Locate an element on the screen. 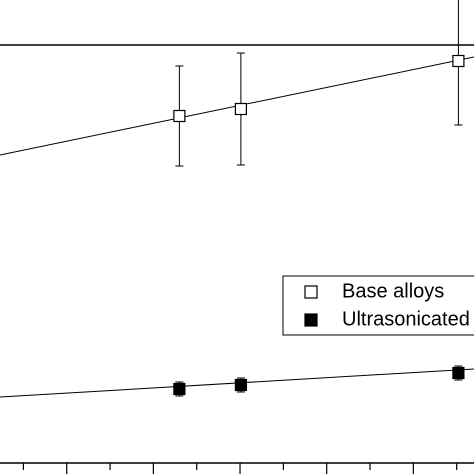  legend-label: Base alloys is located at coordinates (393, 291).